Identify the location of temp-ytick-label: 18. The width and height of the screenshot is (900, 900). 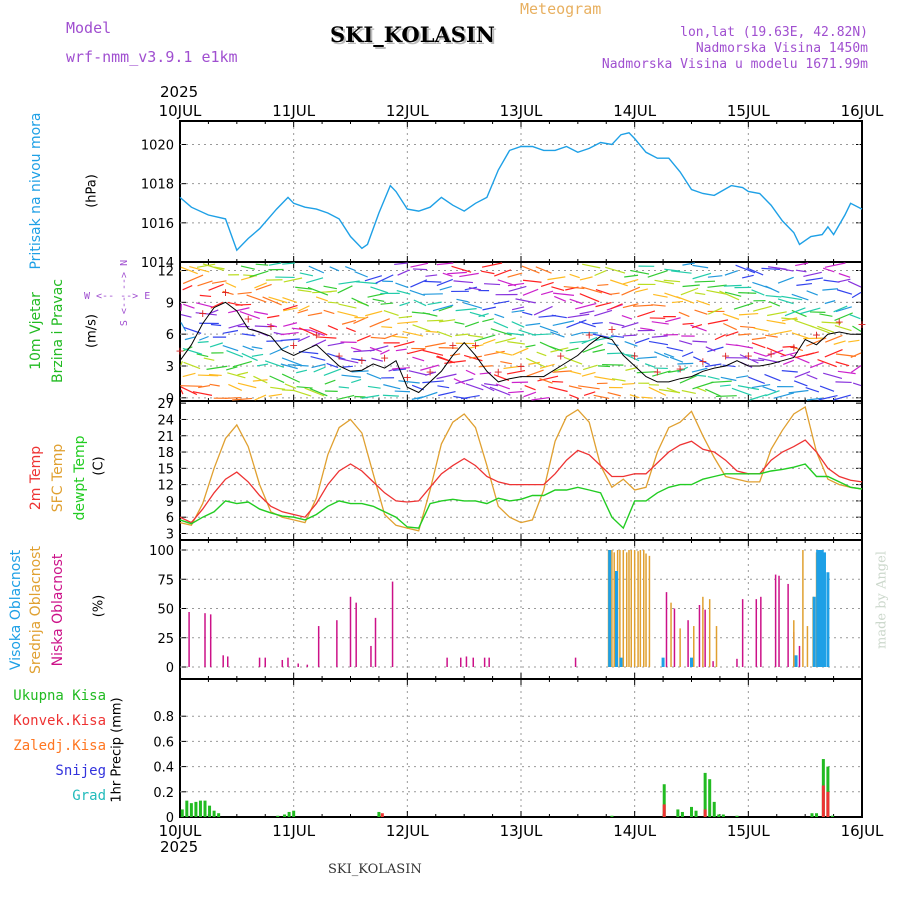
(165, 453).